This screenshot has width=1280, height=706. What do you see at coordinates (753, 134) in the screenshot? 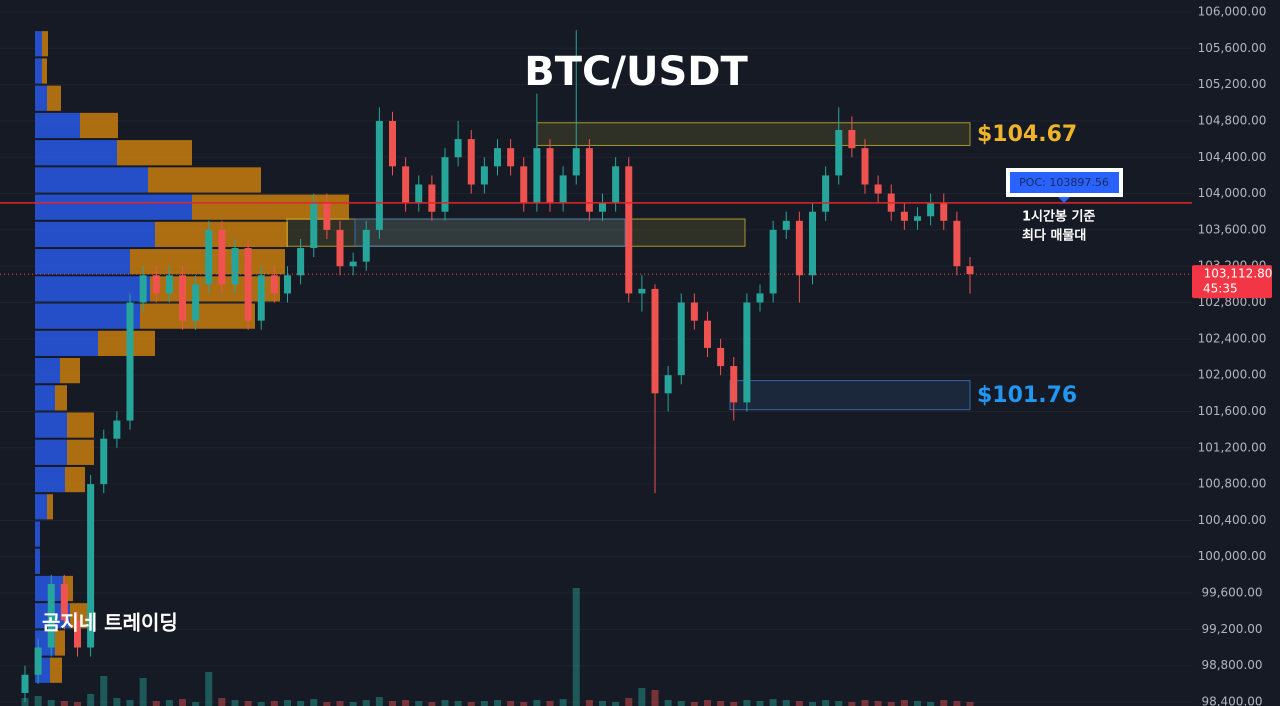
I see `zone` at bounding box center [753, 134].